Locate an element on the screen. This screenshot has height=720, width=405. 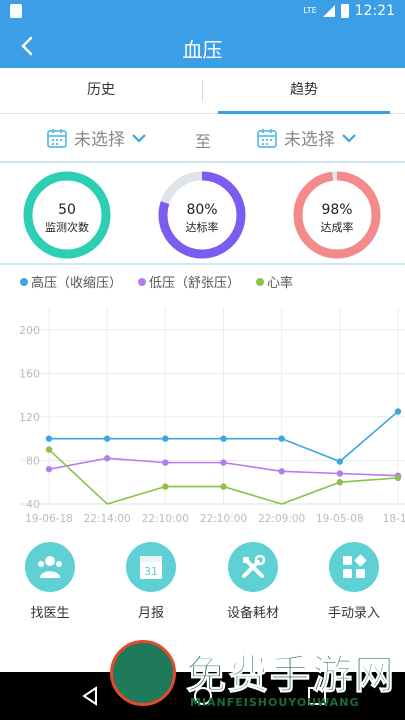
stat-ring-achievement: 98% 达成率 is located at coordinates (337, 215).